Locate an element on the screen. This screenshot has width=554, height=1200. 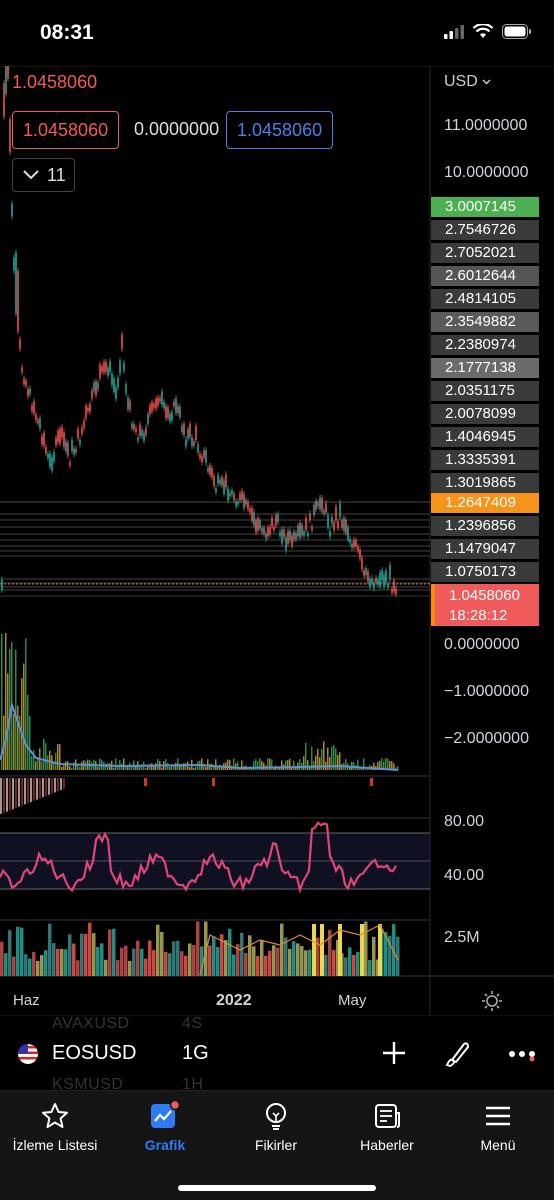
nav-ideas: Fikirler is located at coordinates (276, 1126).